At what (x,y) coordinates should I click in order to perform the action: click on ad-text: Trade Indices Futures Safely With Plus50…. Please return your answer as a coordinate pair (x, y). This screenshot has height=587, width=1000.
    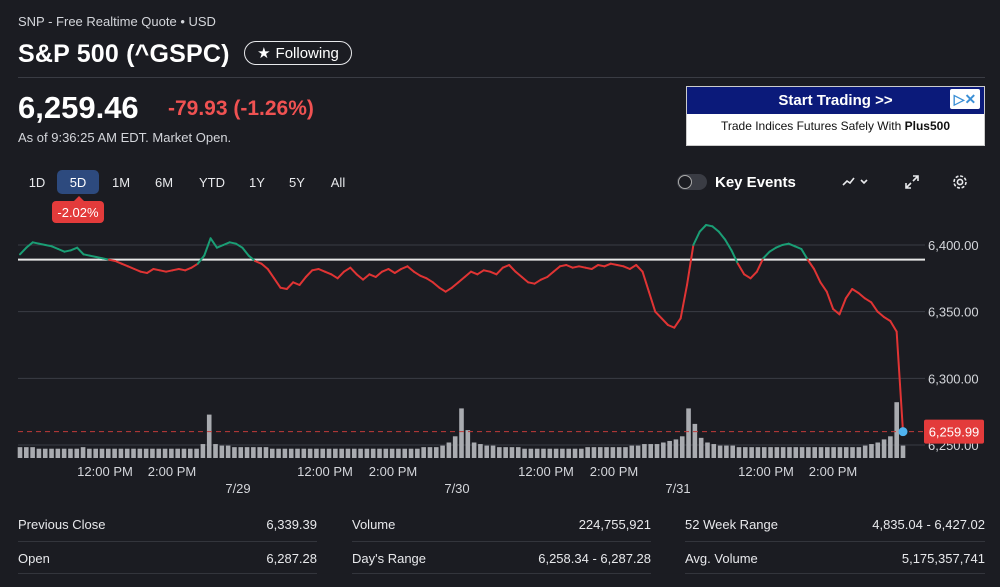
    Looking at the image, I should click on (835, 126).